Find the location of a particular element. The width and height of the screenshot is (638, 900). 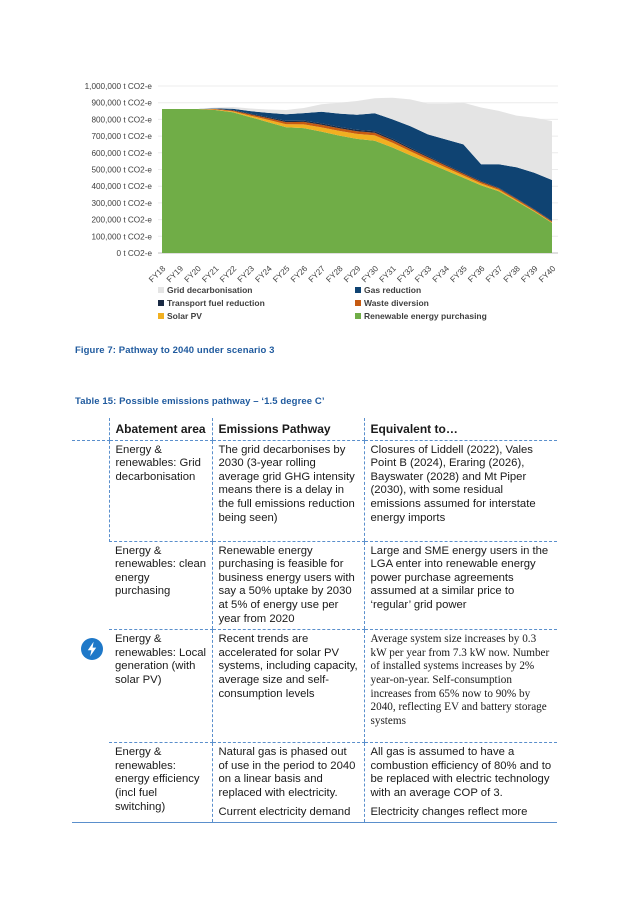

y-tick-label: 800,000 t CO2-e is located at coordinates (121, 119).